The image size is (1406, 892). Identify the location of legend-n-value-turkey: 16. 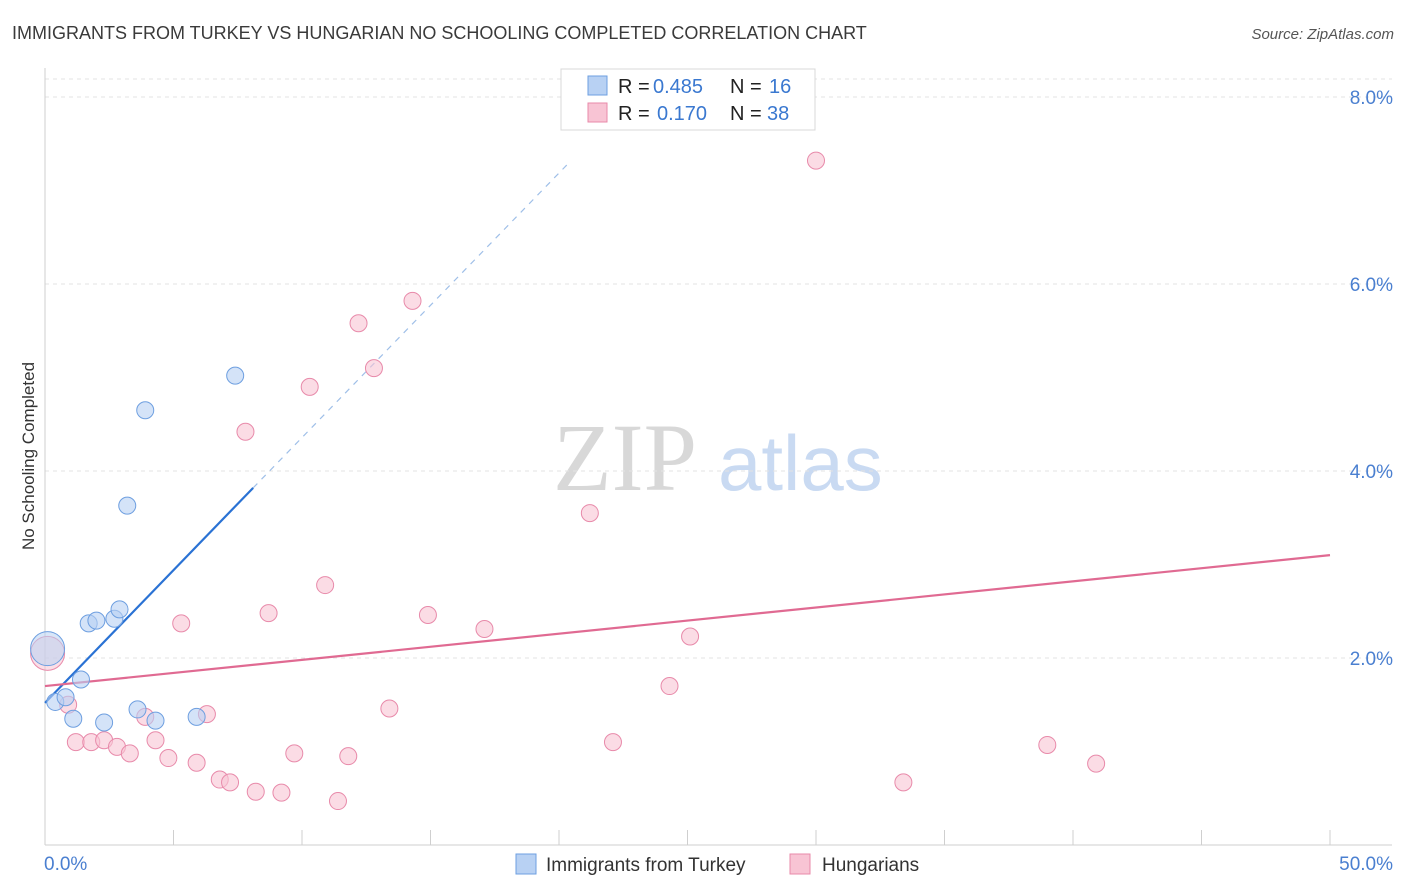
(780, 87).